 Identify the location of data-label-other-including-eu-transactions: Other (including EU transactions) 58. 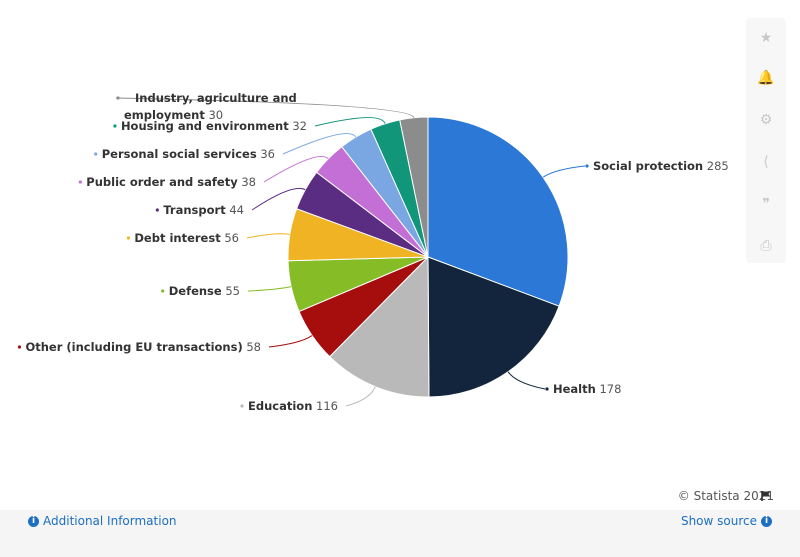
(143, 347).